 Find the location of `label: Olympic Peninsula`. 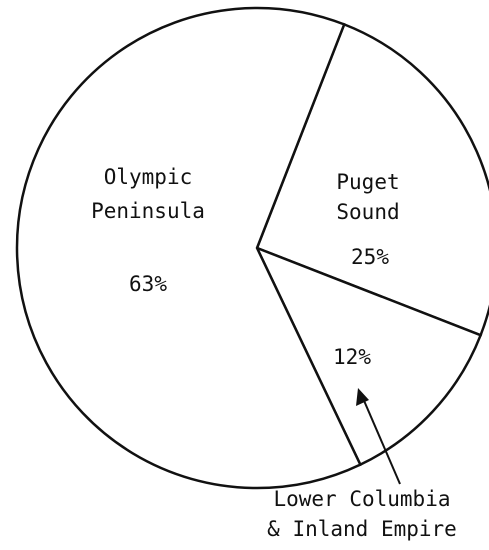

label: Olympic Peninsula is located at coordinates (148, 194).